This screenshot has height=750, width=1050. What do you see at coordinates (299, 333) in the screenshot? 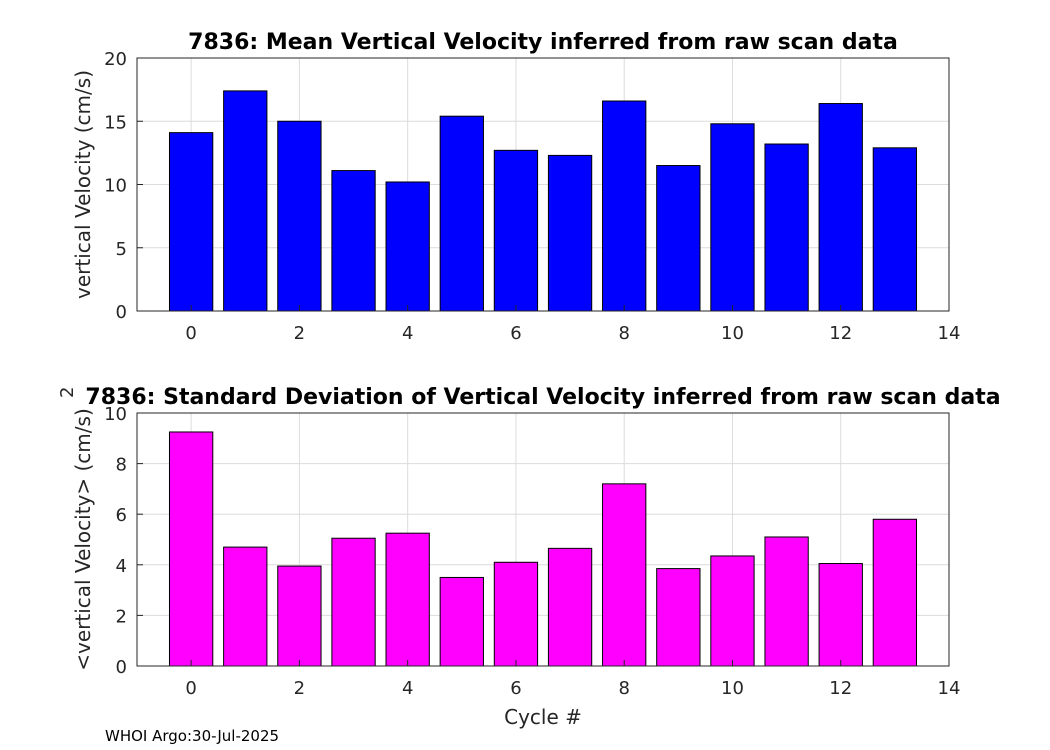
I see `chart-1-xtick-label: 2` at bounding box center [299, 333].